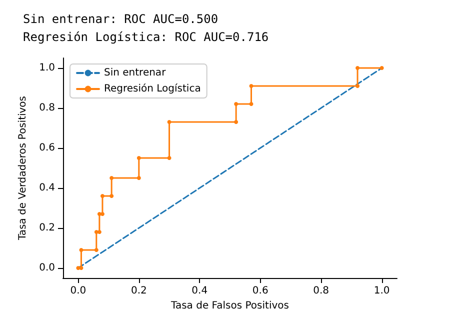 The width and height of the screenshot is (461, 324). Describe the element at coordinates (47, 108) in the screenshot. I see `y-tick-label: 0.8` at that location.